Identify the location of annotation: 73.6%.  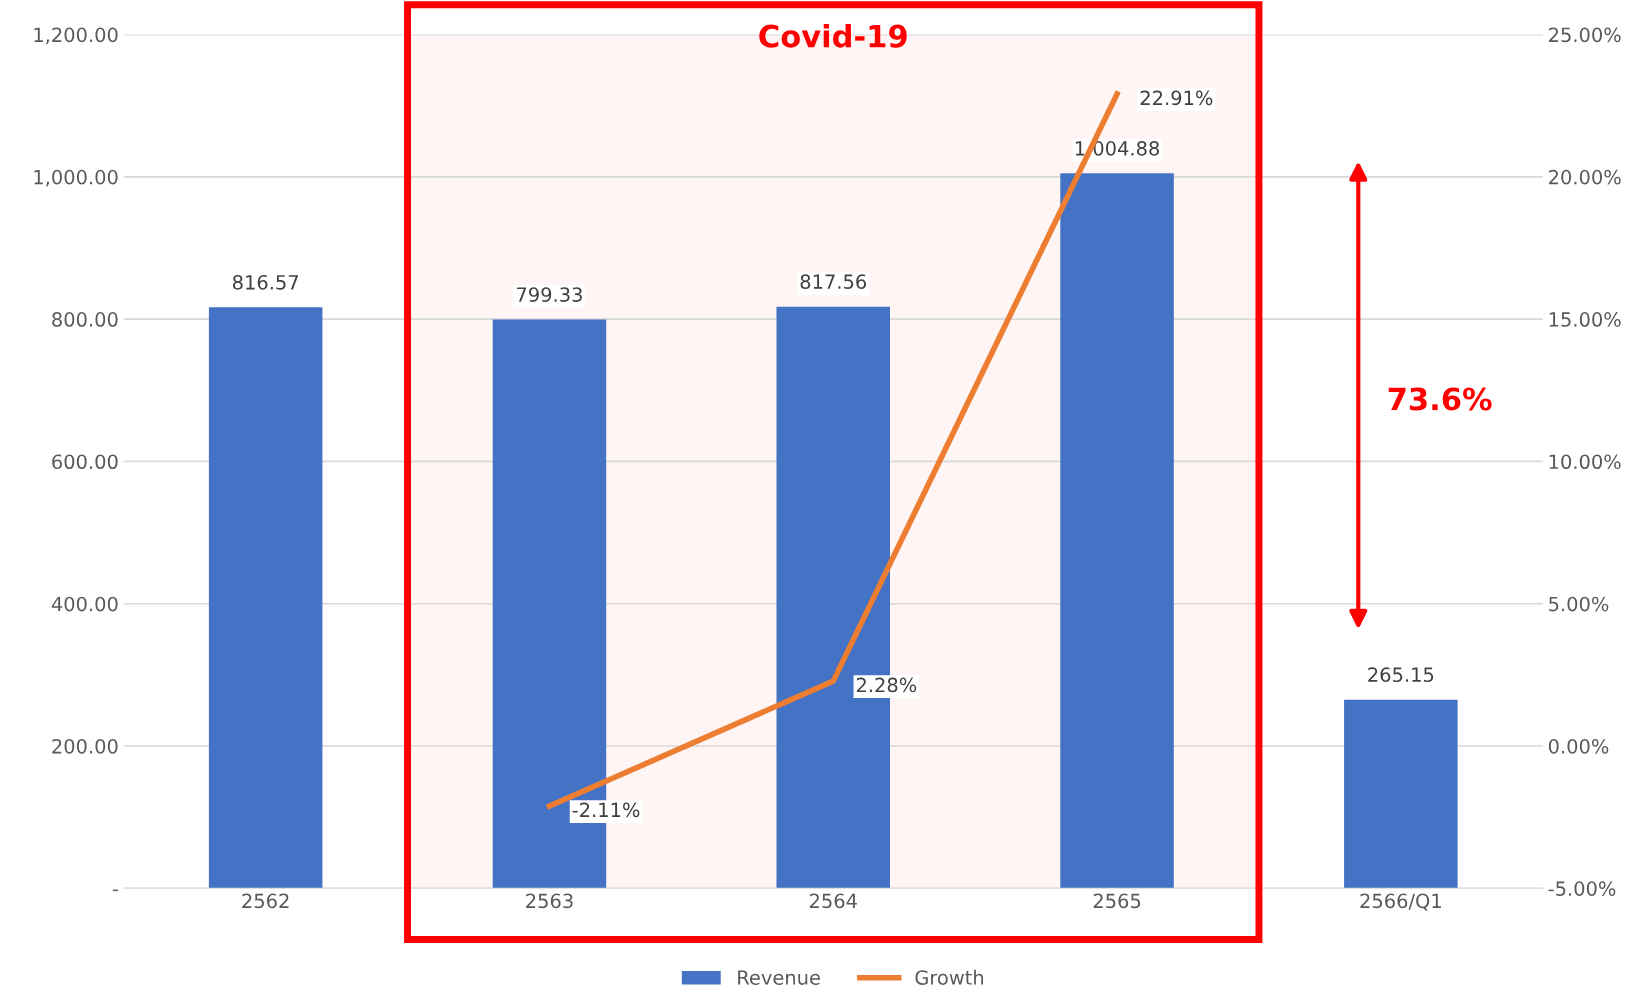
(1440, 399).